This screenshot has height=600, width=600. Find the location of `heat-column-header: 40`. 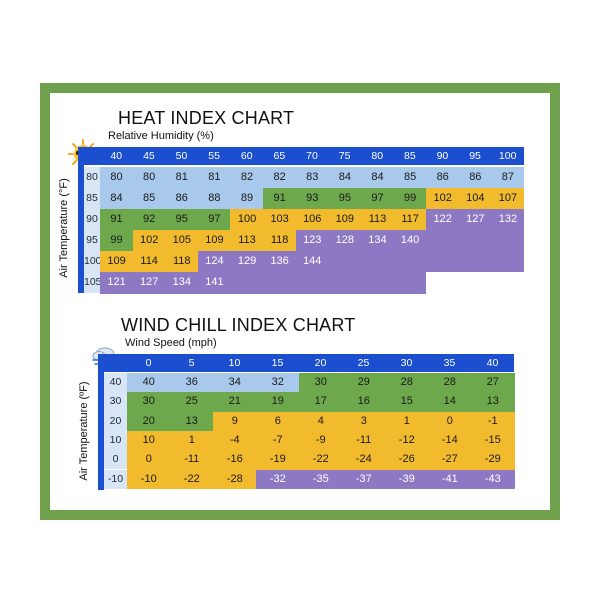

heat-column-header: 40 is located at coordinates (116, 156).